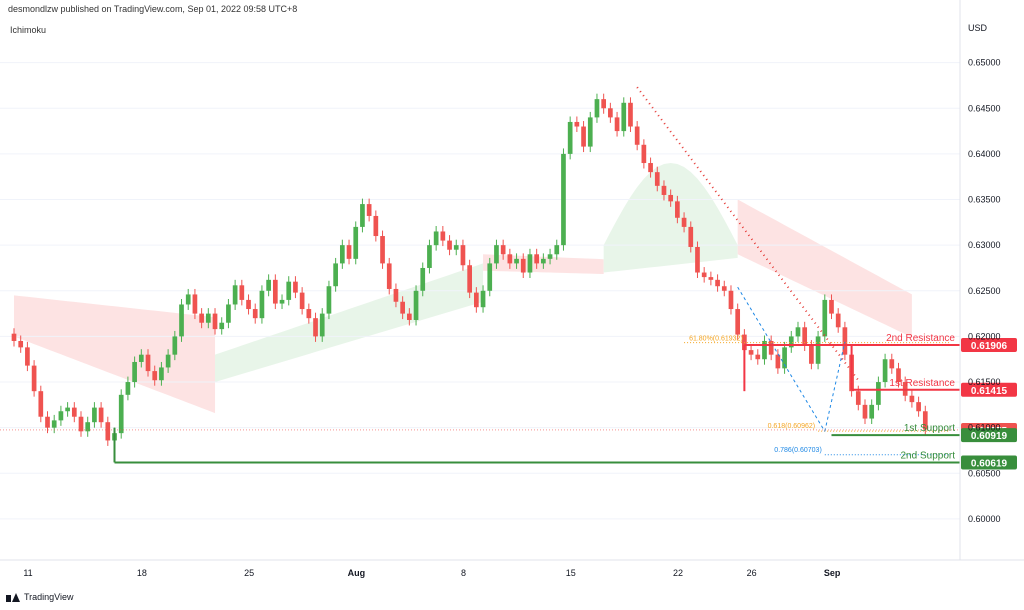 The width and height of the screenshot is (1024, 610). Describe the element at coordinates (835, 386) in the screenshot. I see `fib-swing-line` at that location.